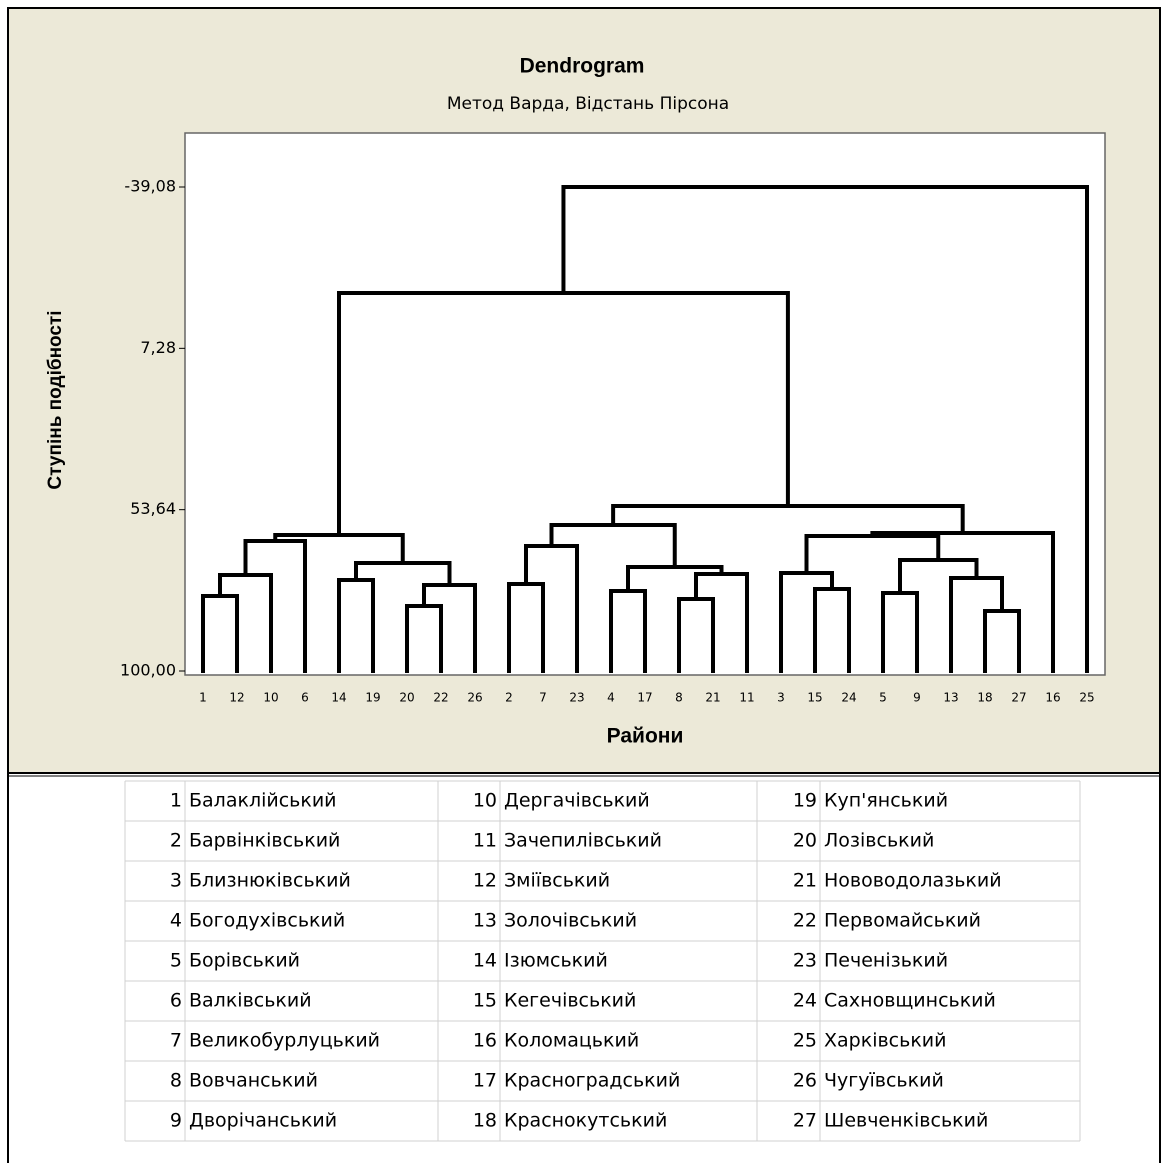  I want to click on x-tick-label: 11, so click(746, 698).